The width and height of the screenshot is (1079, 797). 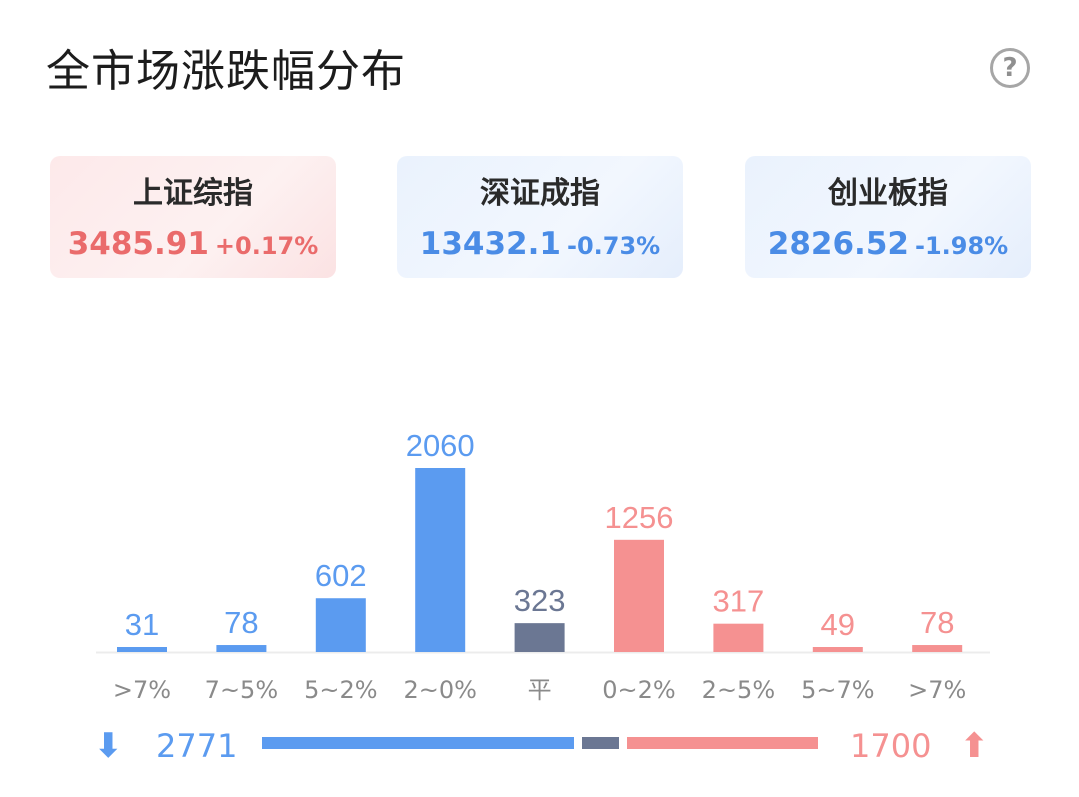 I want to click on index-change: +0.17%, so click(x=266, y=246).